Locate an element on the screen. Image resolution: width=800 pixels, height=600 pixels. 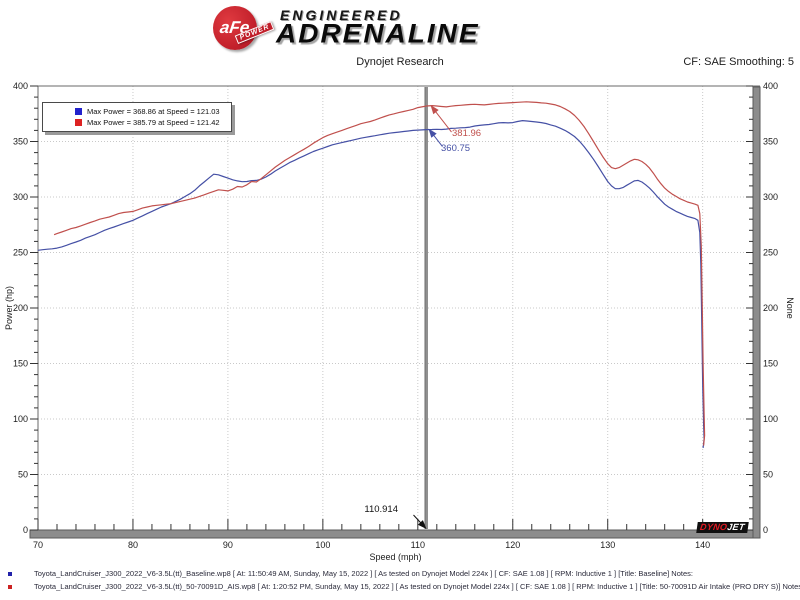
y-axis-label-right: None is located at coordinates (790, 308).